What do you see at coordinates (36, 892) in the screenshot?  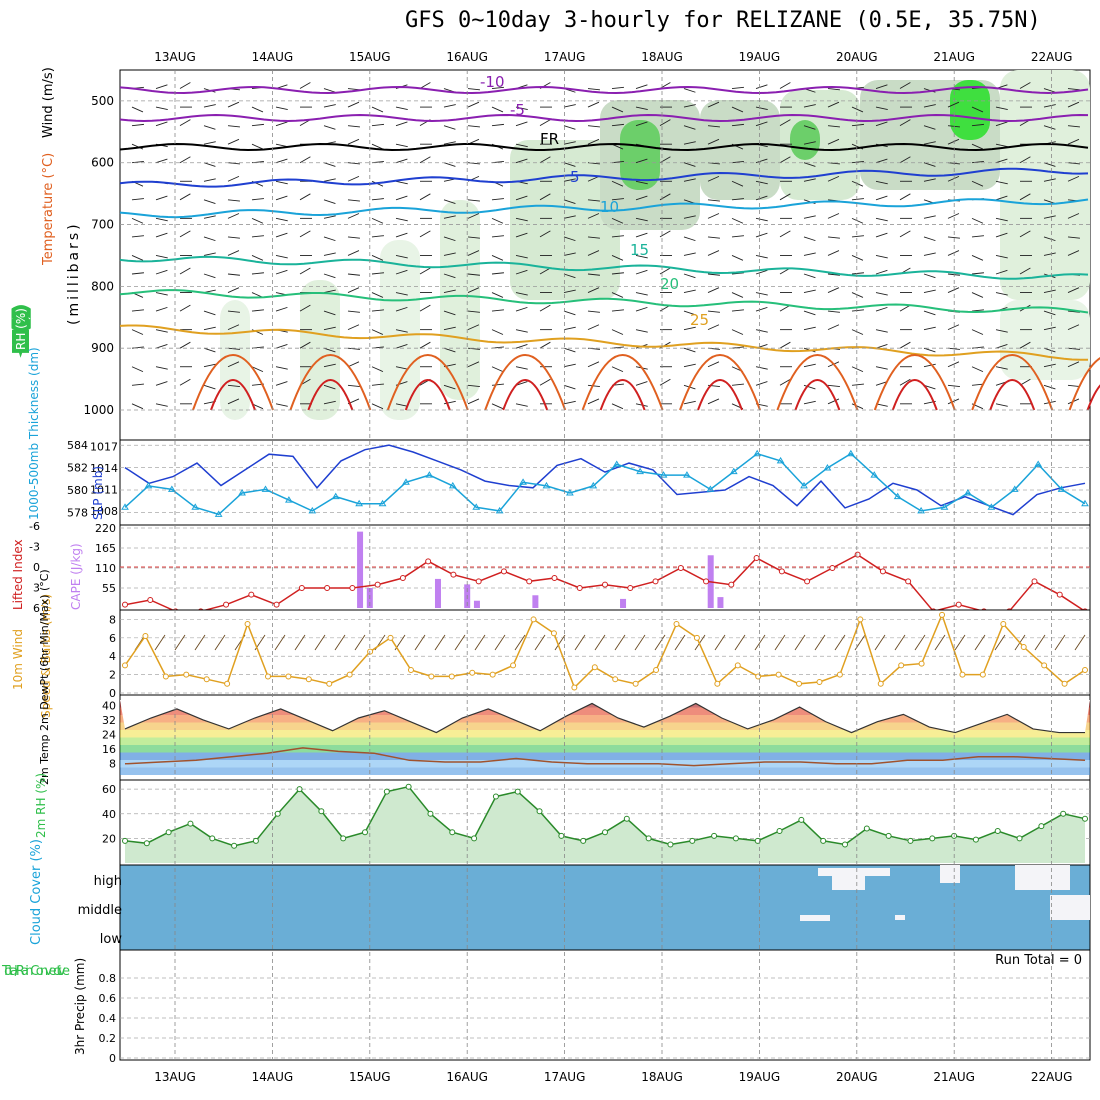 I see `cloud-label: Cloud Cover (%)` at bounding box center [36, 892].